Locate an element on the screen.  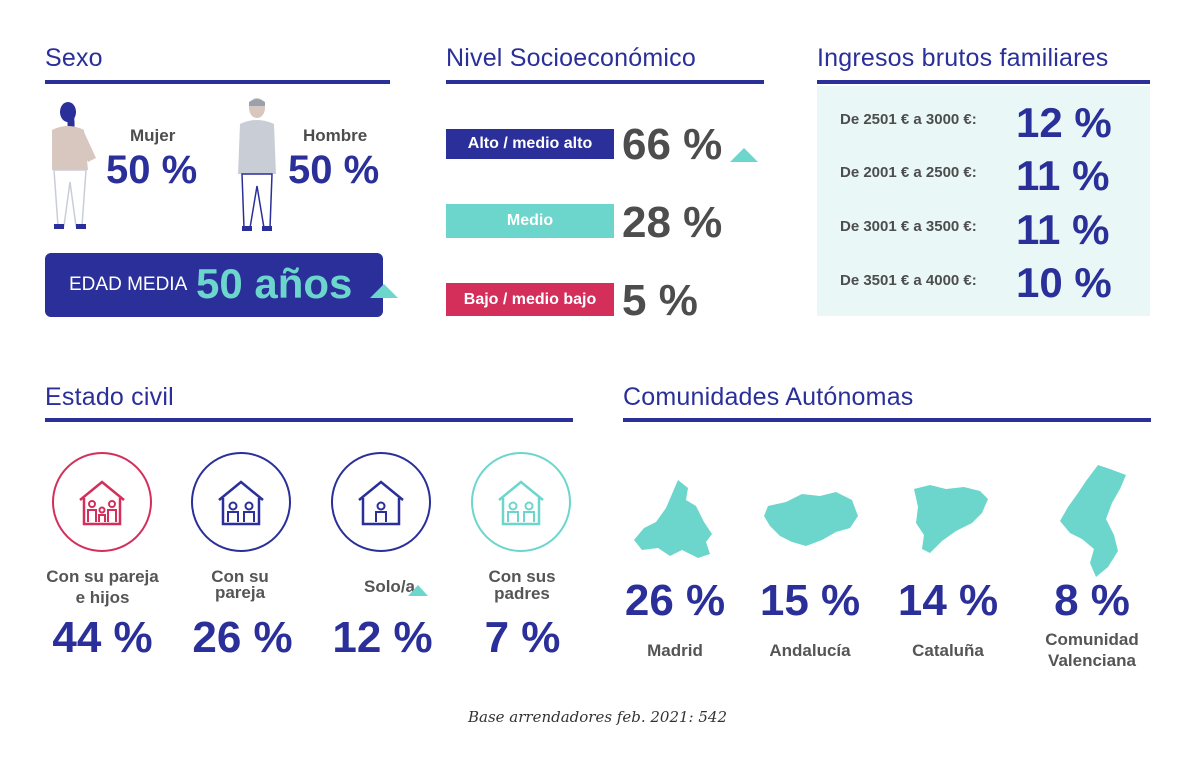
sexo-rule is located at coordinates (217, 82).